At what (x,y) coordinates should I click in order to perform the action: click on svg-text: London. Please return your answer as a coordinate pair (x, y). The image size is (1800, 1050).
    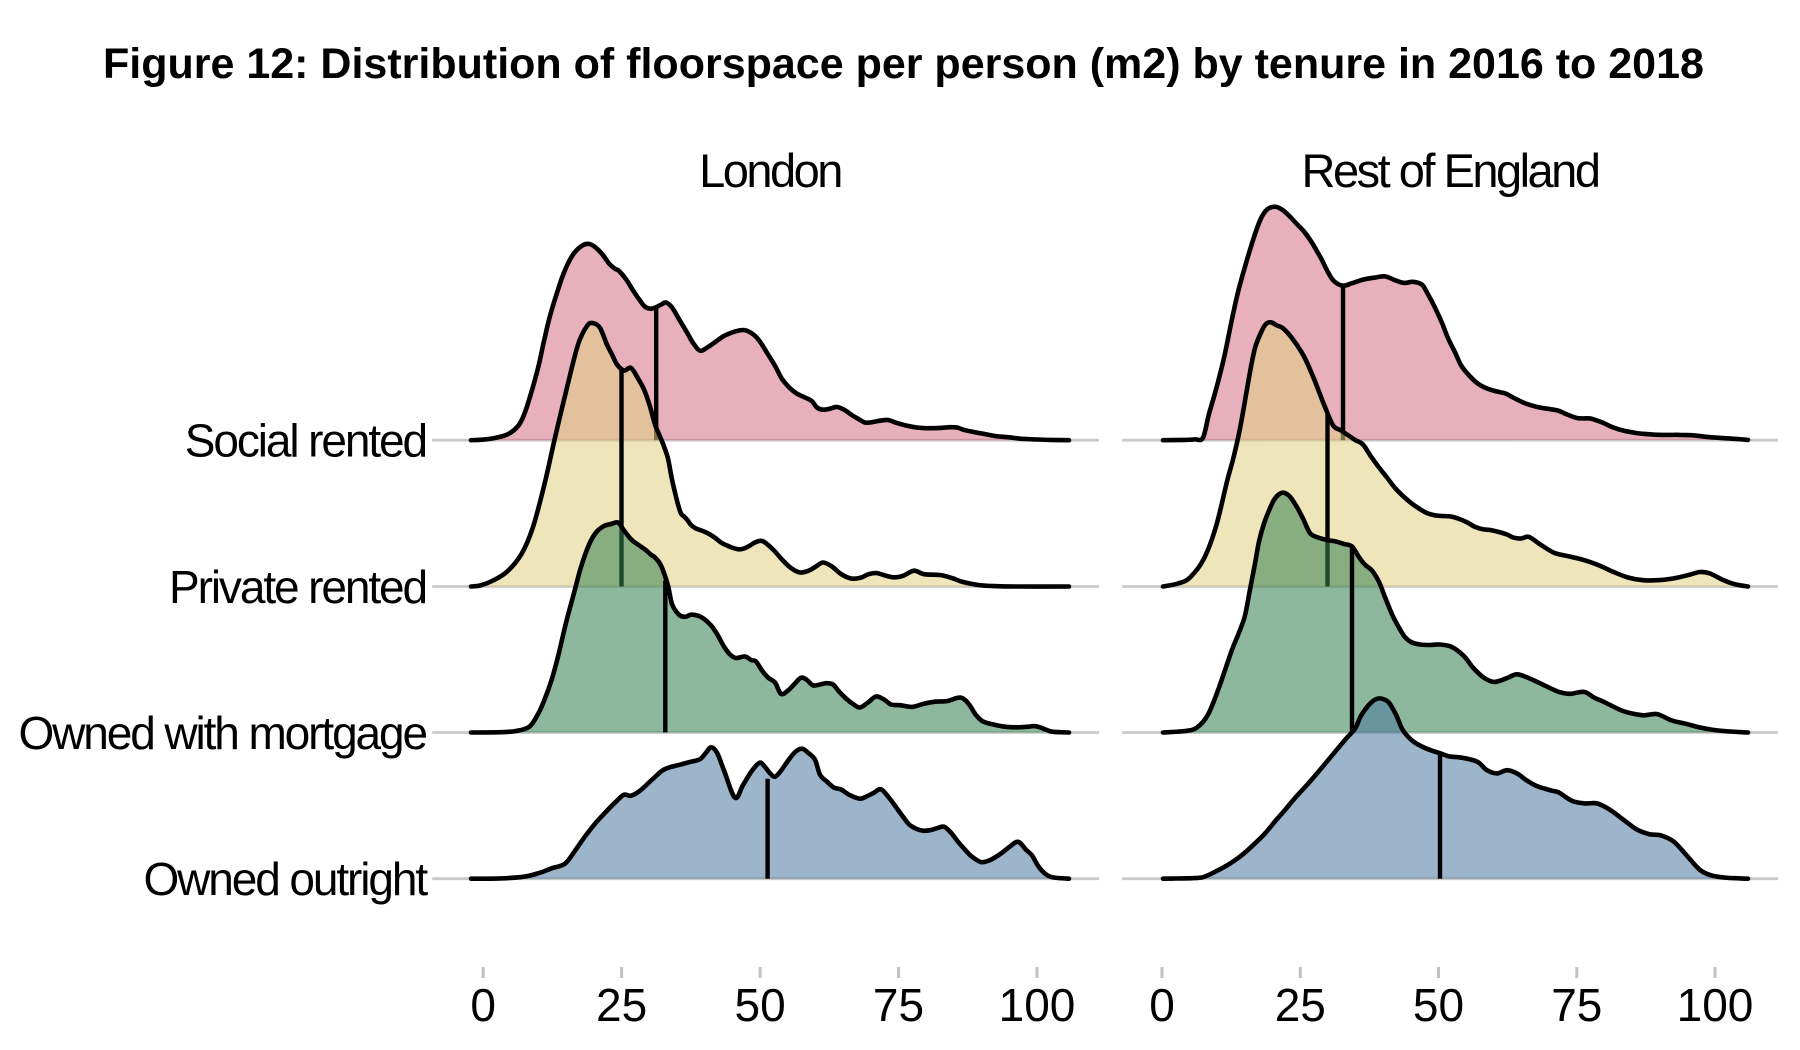
    Looking at the image, I should click on (770, 170).